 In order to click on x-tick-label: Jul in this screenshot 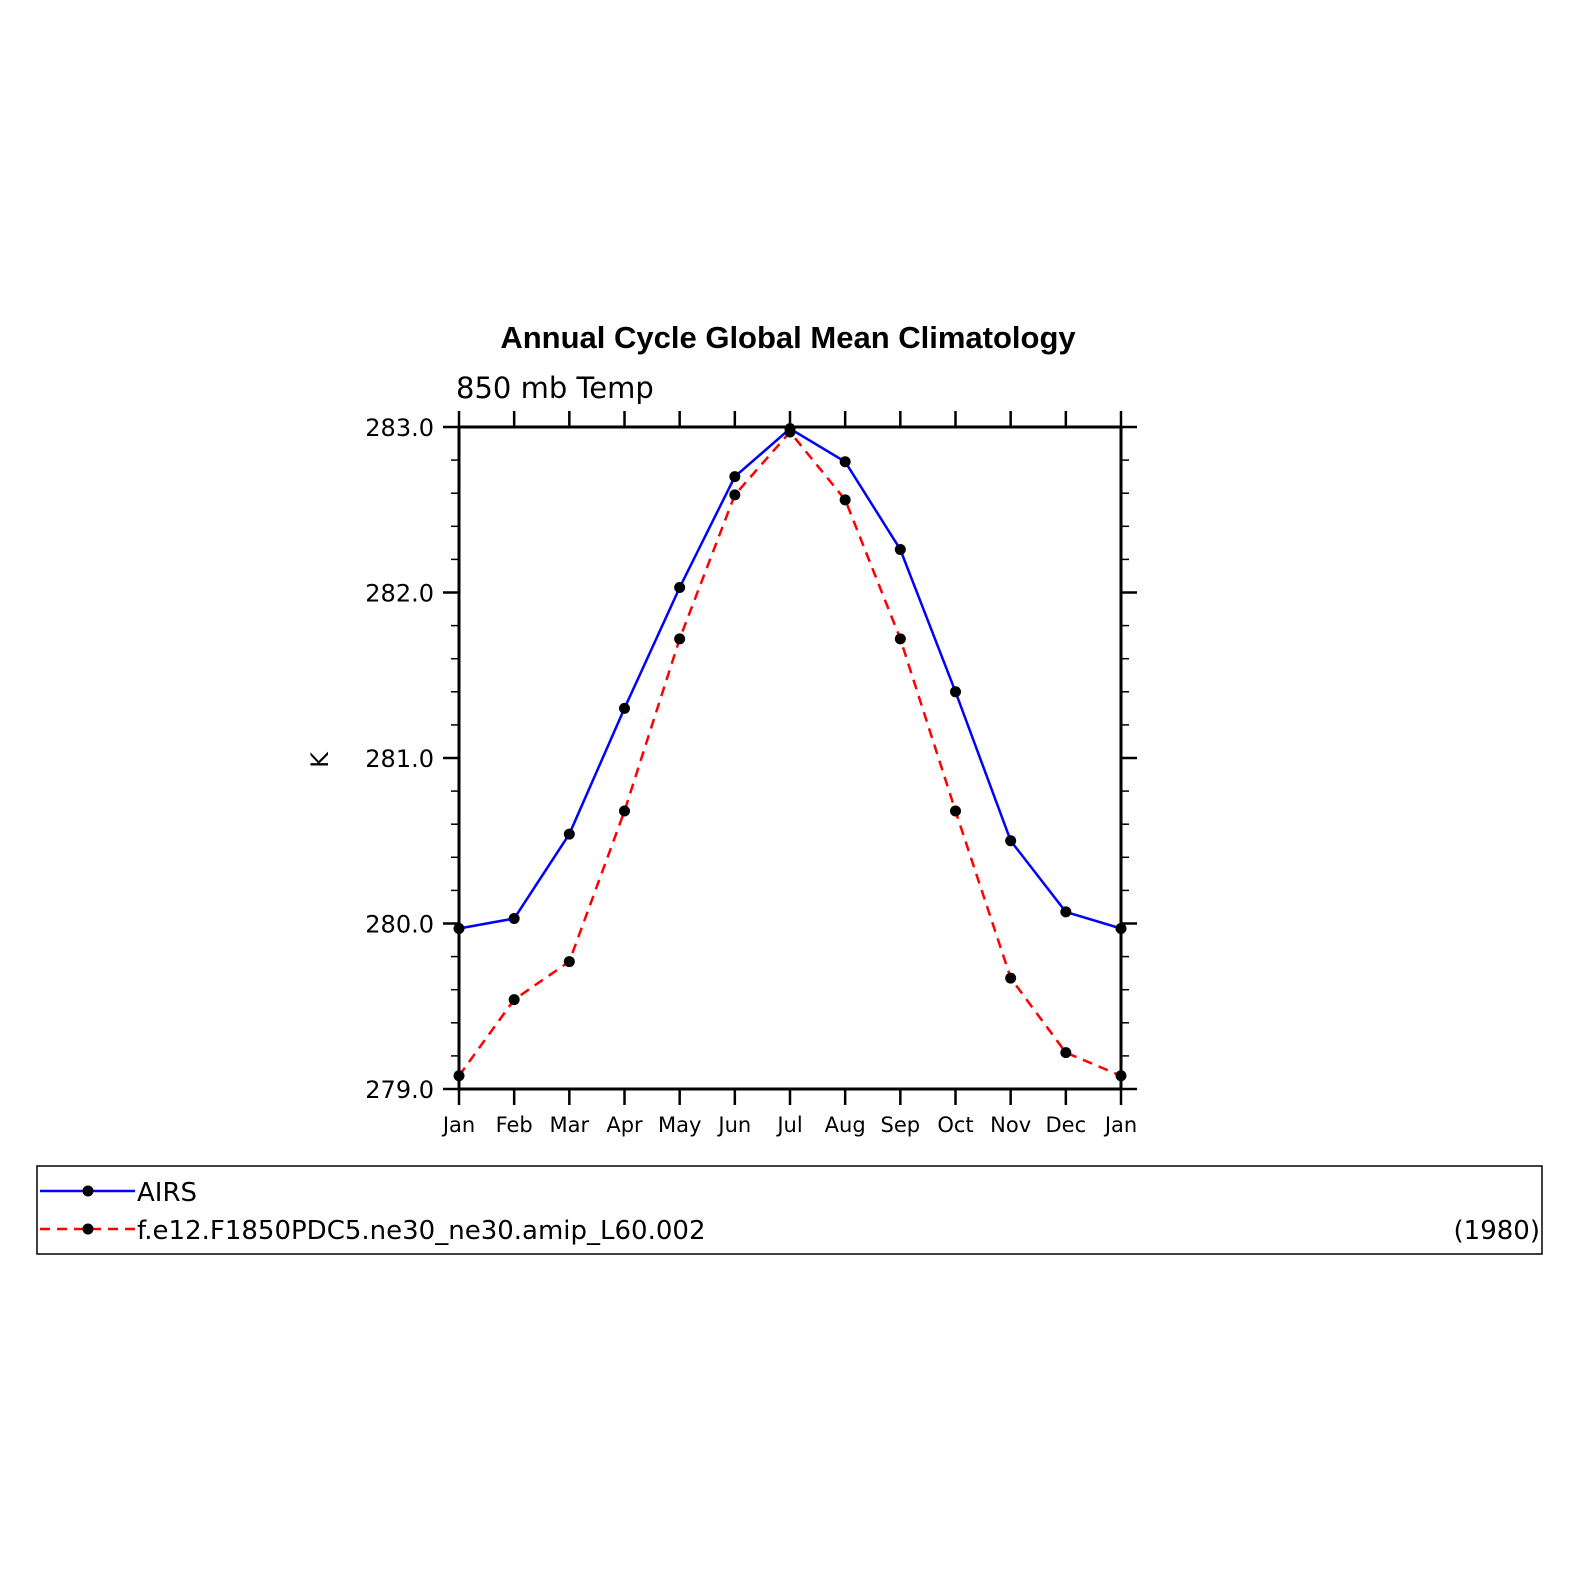, I will do `click(788, 1125)`.